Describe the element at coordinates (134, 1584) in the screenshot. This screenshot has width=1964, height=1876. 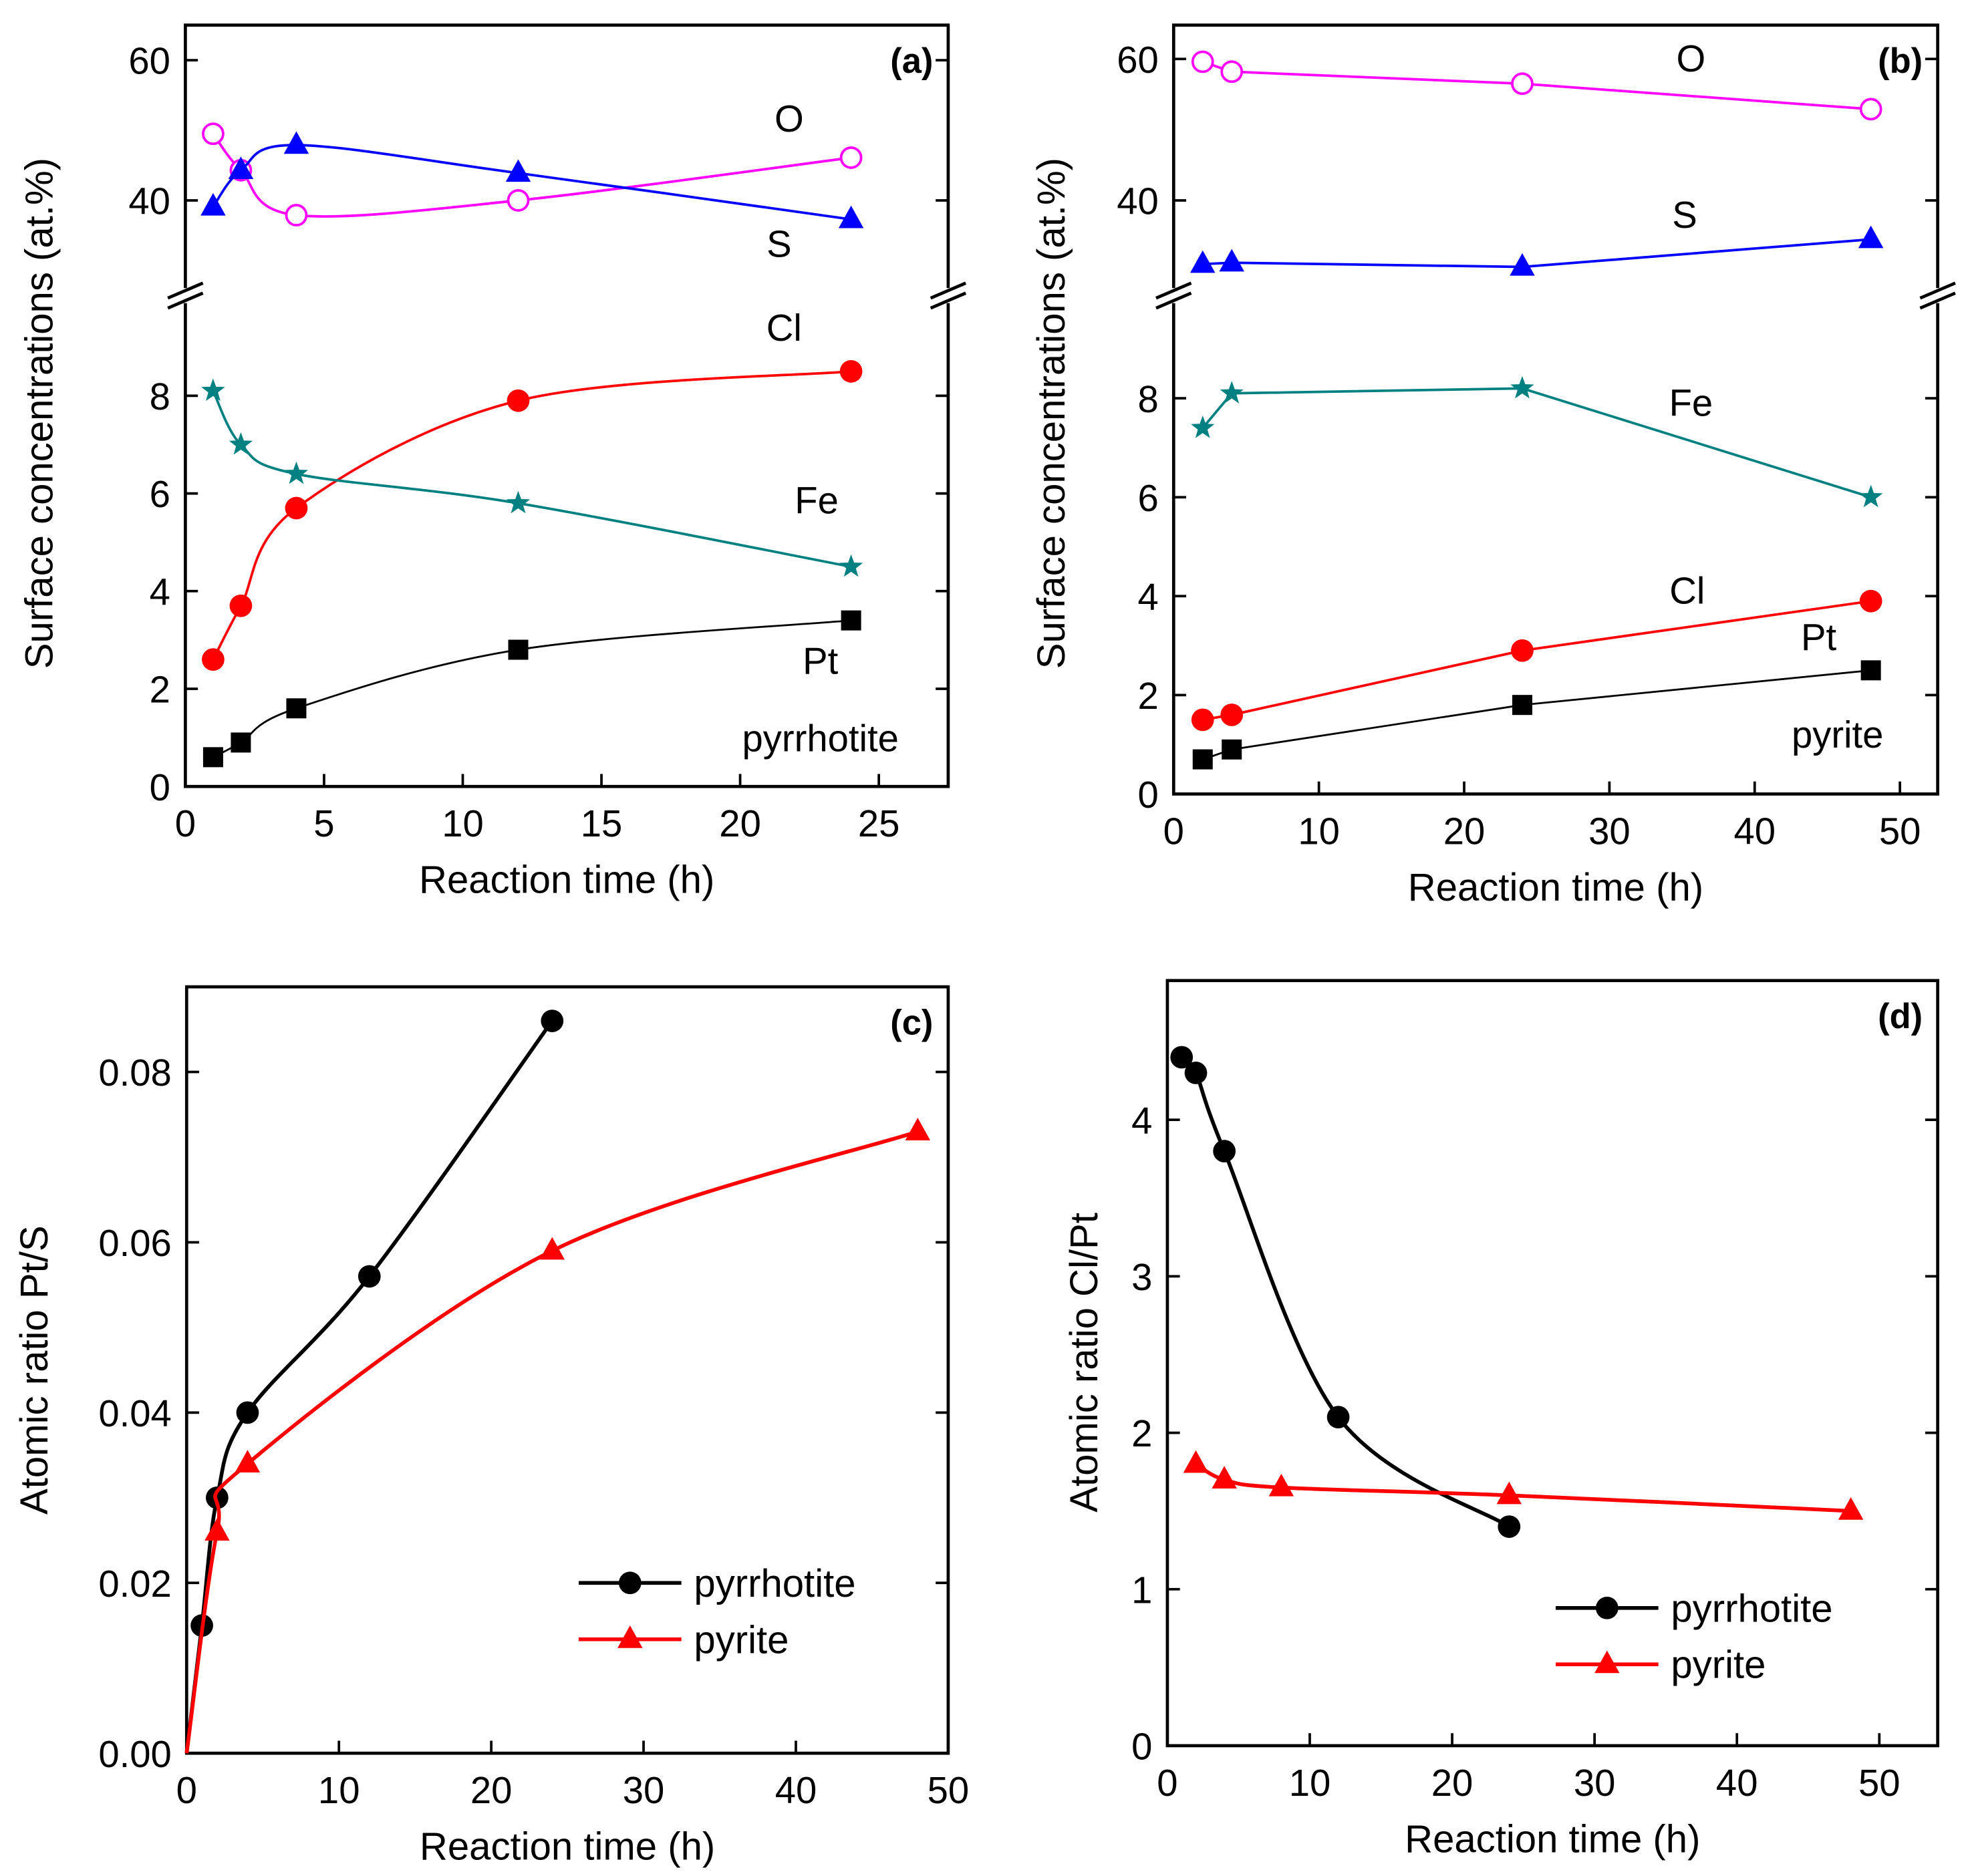
I see `y-tick-label: 0.02` at that location.